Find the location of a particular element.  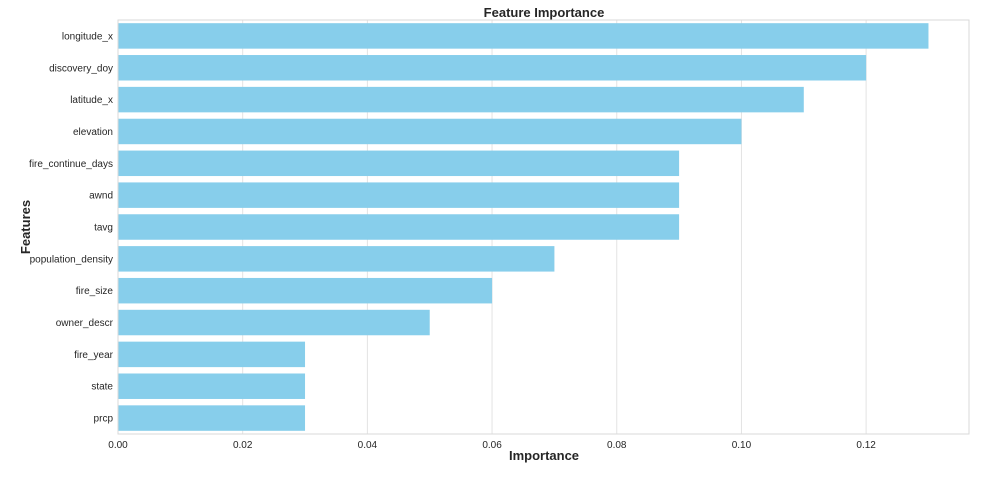

bar-longitude_x is located at coordinates (523, 36).